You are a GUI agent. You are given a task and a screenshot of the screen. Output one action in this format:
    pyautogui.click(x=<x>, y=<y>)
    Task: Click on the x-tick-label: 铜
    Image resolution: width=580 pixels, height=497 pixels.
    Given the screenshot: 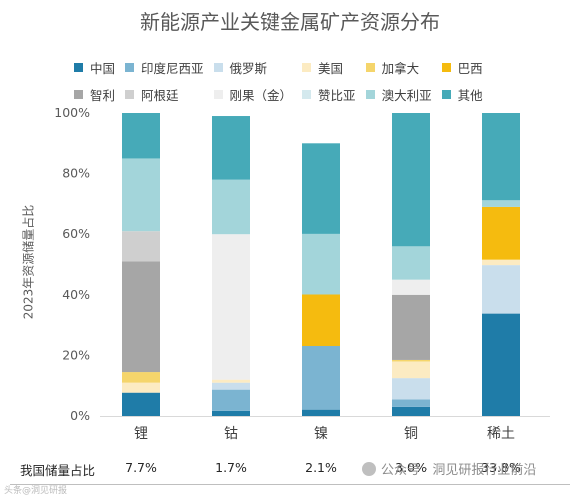 What is the action you would take?
    pyautogui.click(x=411, y=434)
    